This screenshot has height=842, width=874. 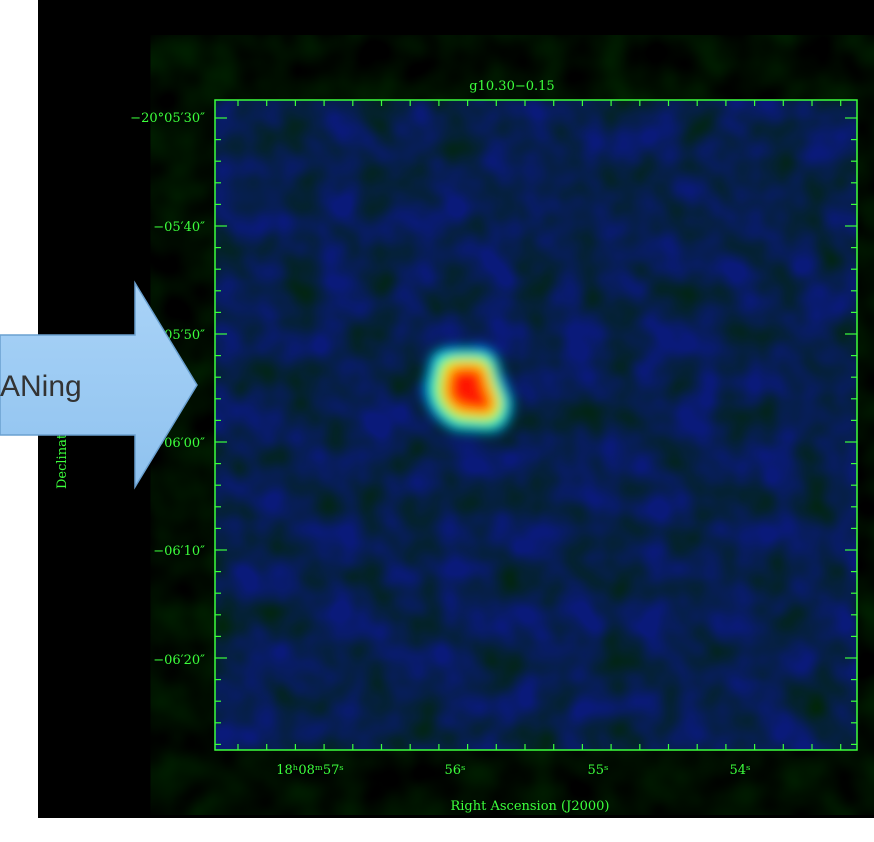 I want to click on arrow: ANing, so click(x=99, y=385).